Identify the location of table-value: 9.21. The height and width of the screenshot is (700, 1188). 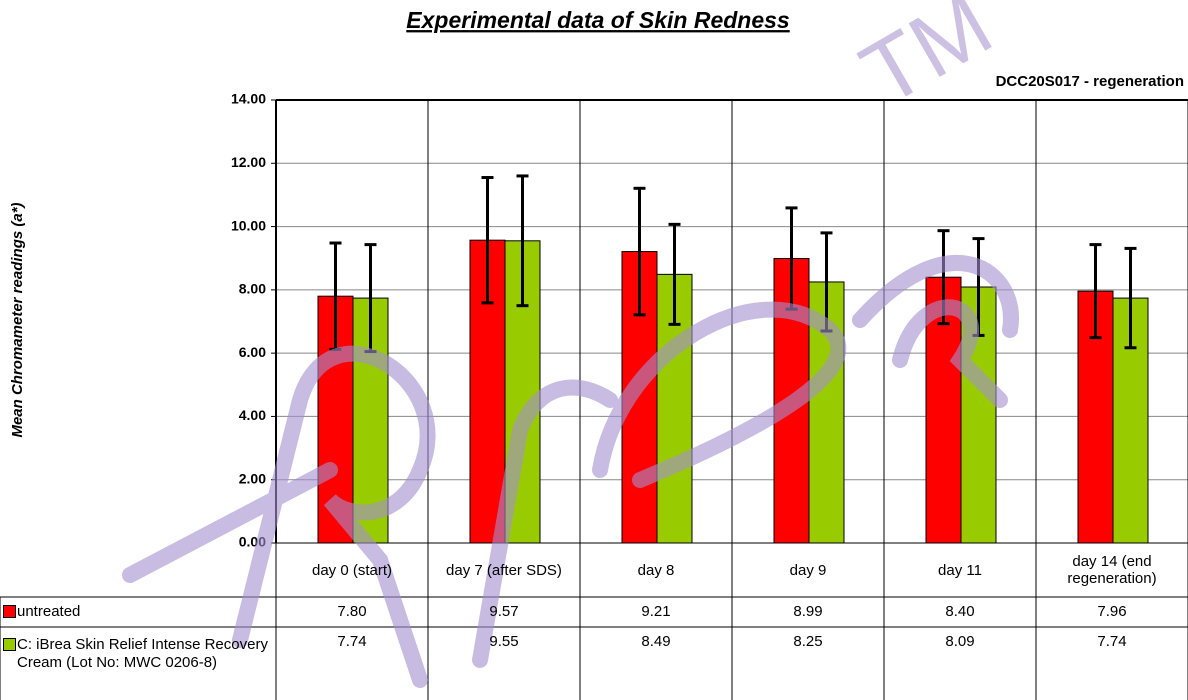
(656, 611).